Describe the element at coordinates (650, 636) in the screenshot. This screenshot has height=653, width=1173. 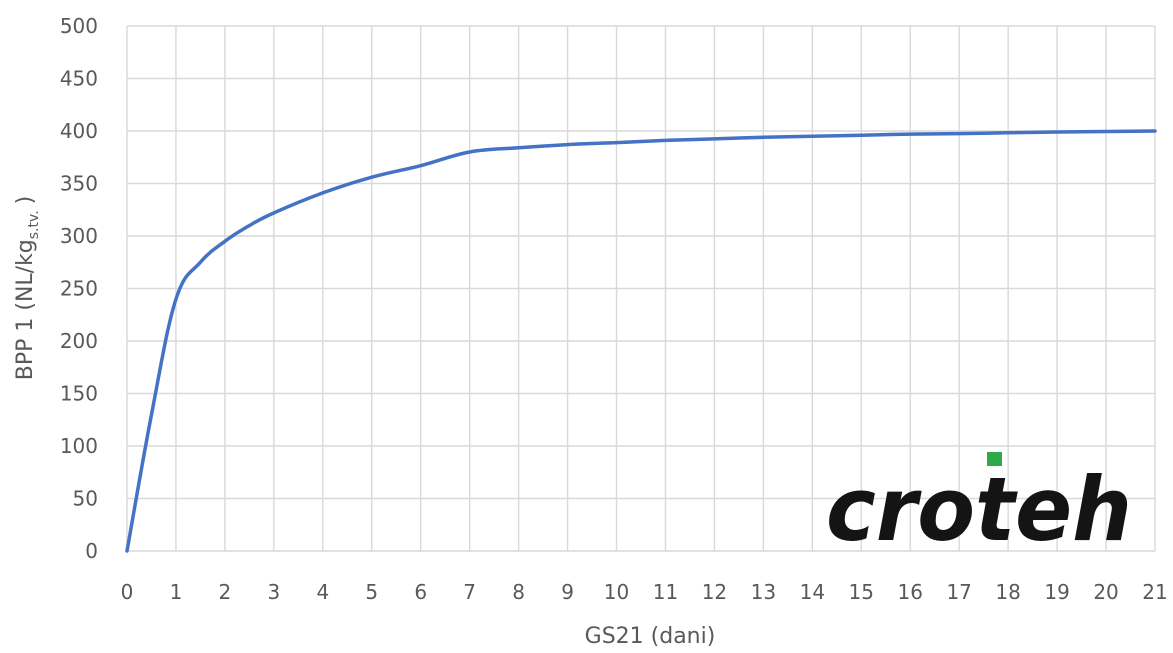
I see `x-axis-label: GS21 (dani)` at that location.